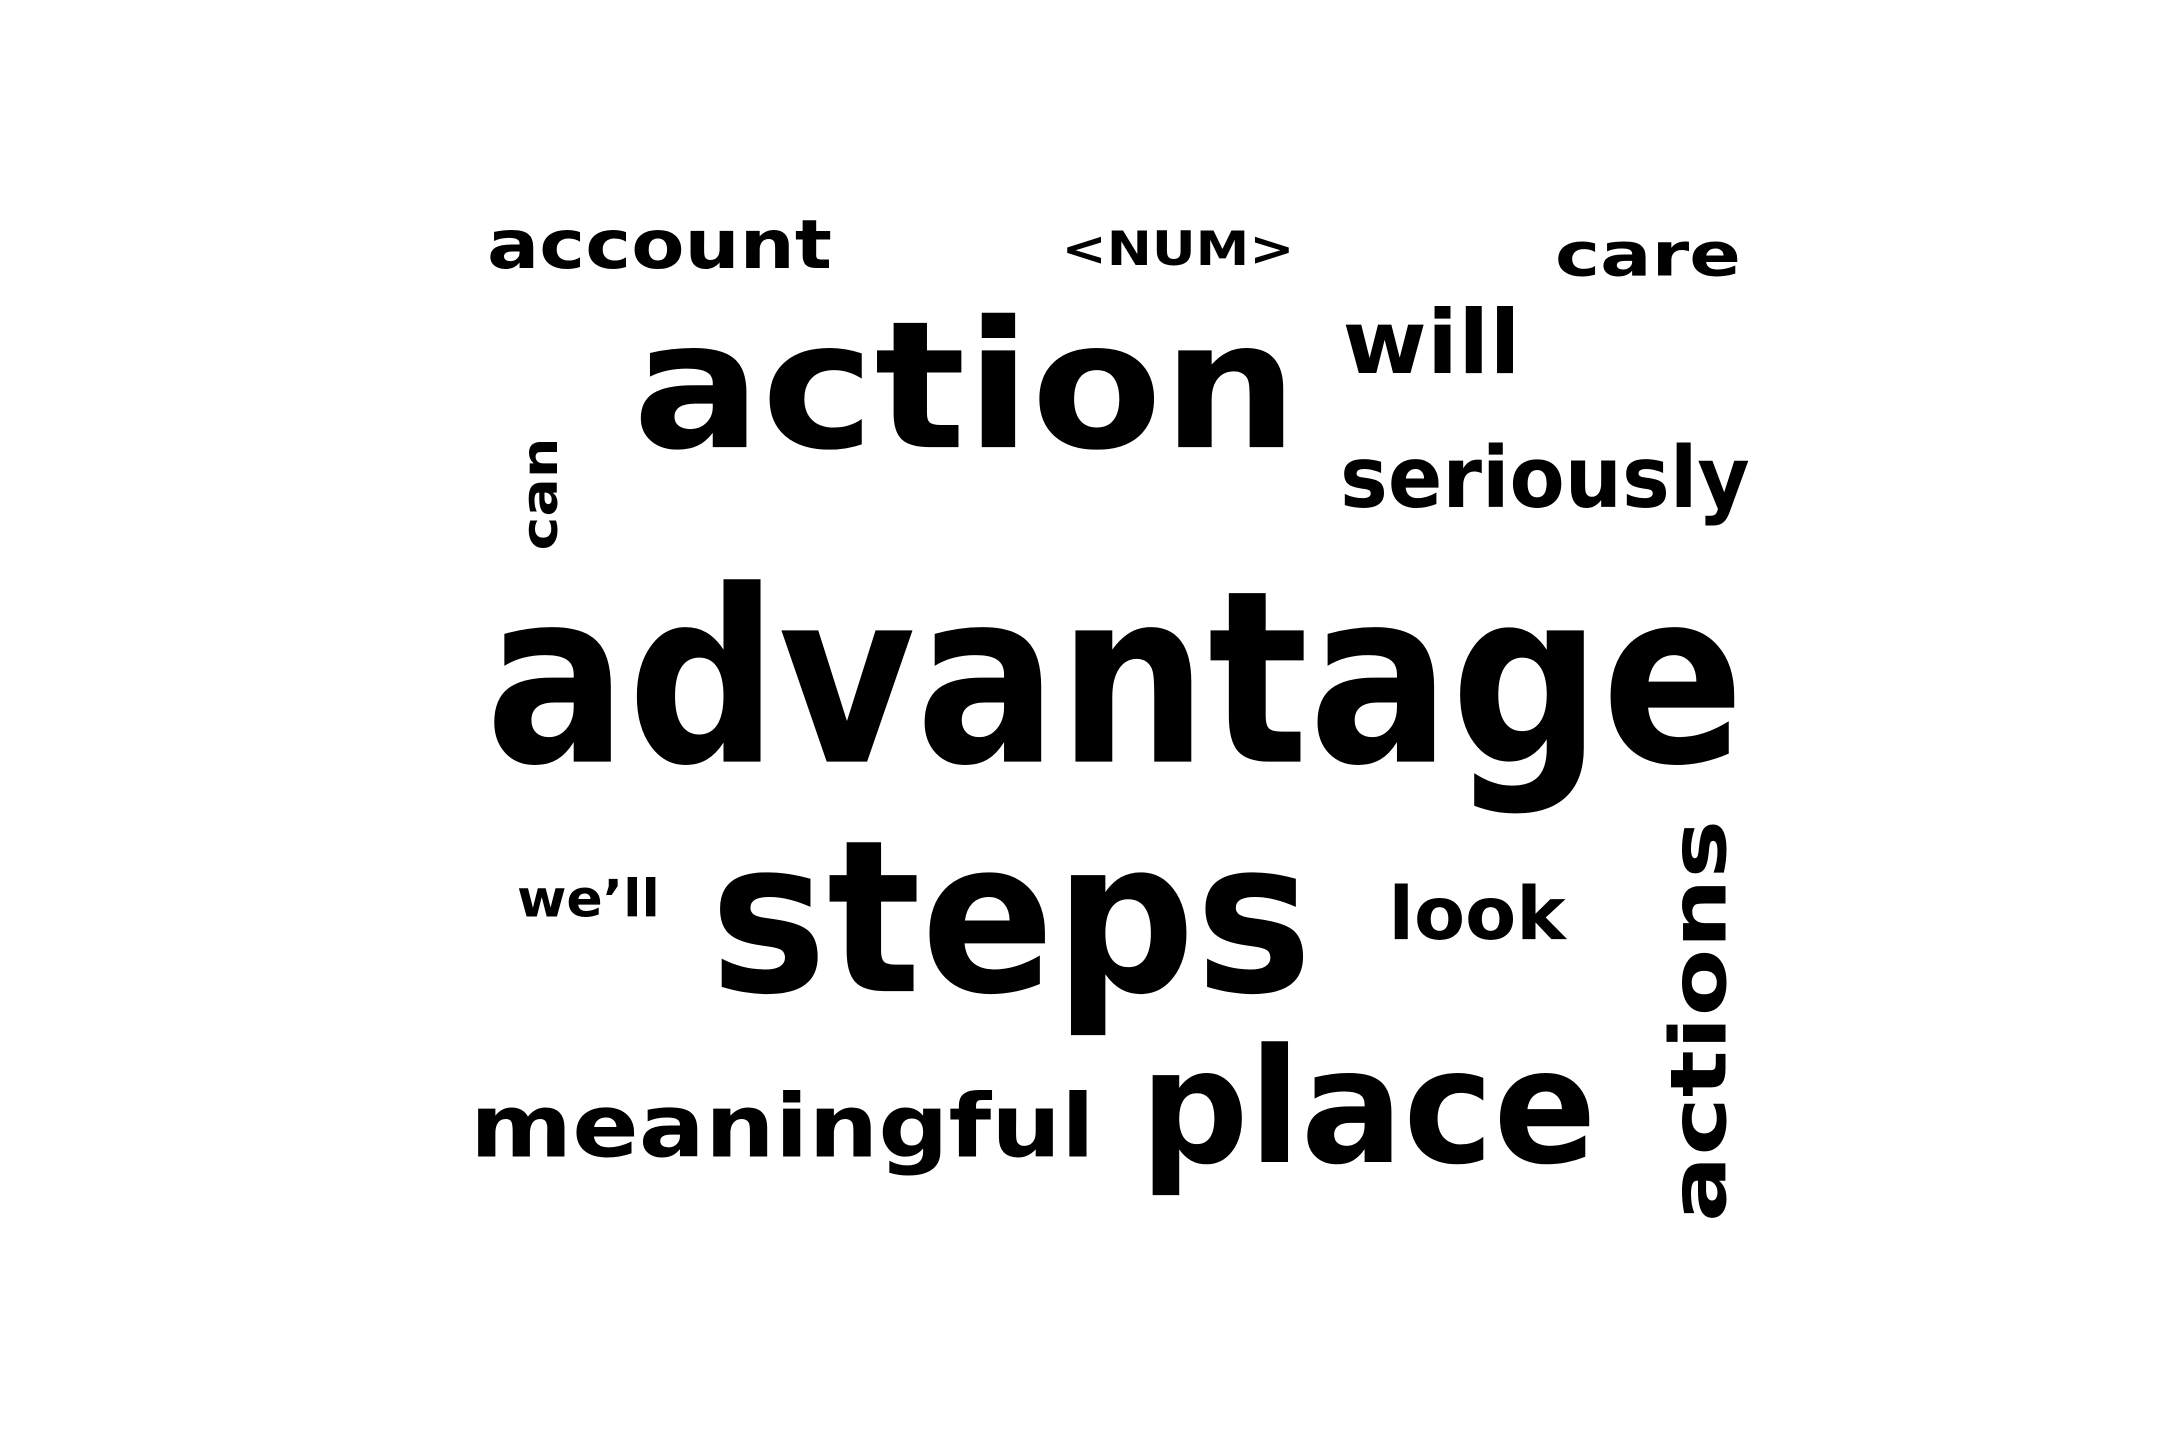 The height and width of the screenshot is (1440, 2160). What do you see at coordinates (1647, 254) in the screenshot?
I see `word-care: care` at bounding box center [1647, 254].